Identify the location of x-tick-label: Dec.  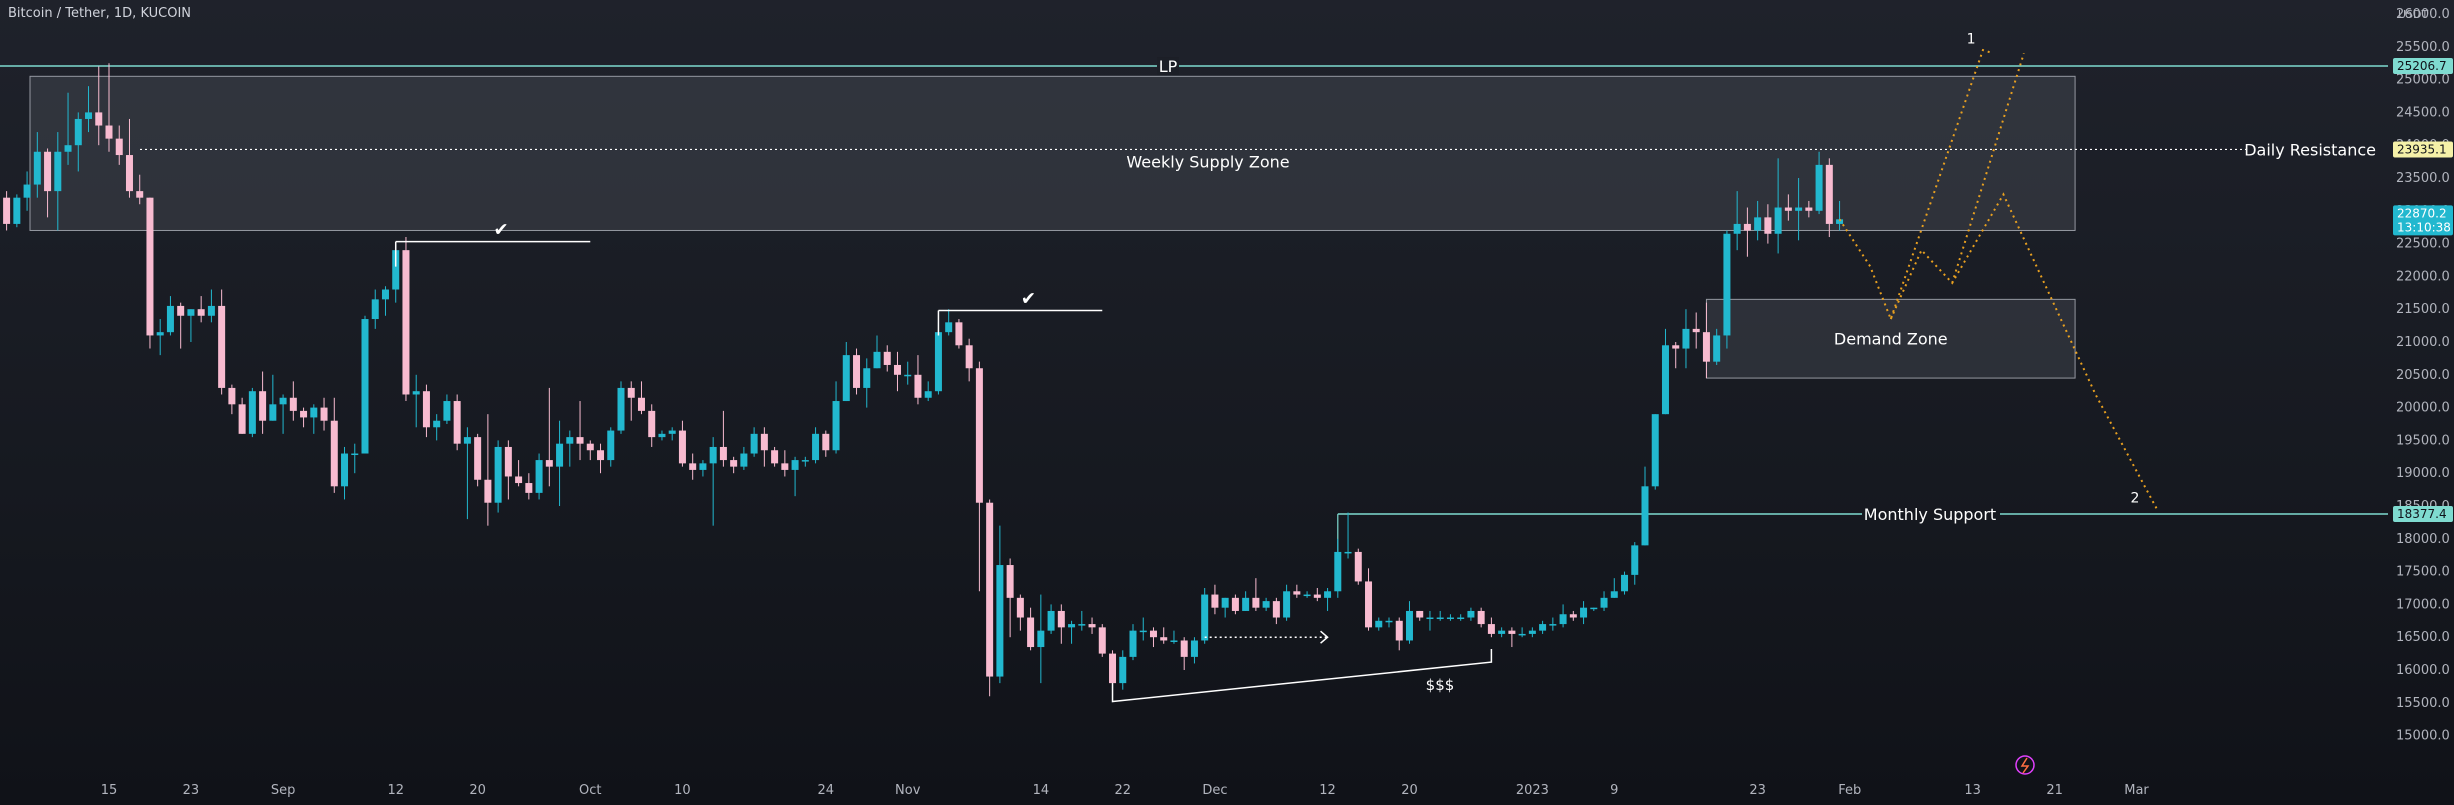
(1214, 790).